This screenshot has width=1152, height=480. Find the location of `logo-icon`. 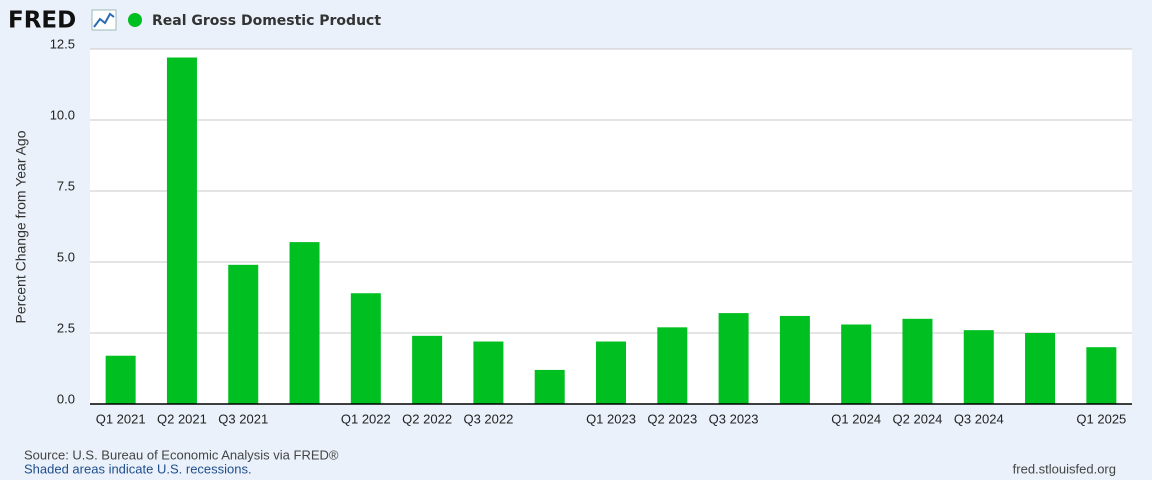

logo-icon is located at coordinates (104, 20).